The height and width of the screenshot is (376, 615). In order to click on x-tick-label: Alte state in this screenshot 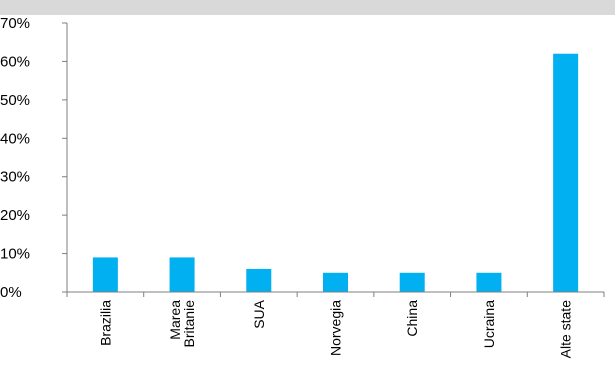, I will do `click(566, 329)`.